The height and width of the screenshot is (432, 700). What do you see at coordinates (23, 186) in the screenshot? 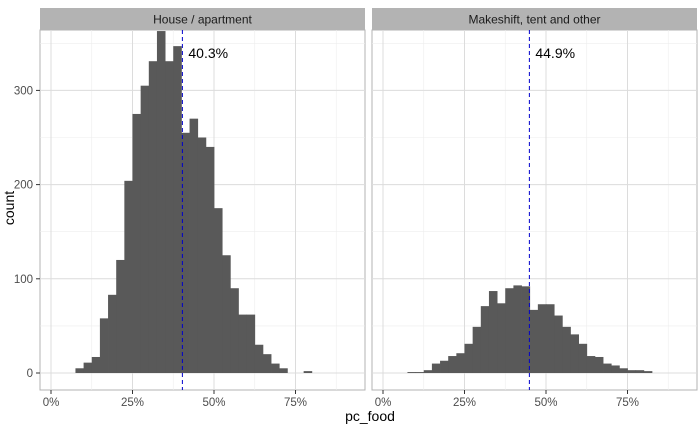
I see `y-tick-label: 200` at bounding box center [23, 186].